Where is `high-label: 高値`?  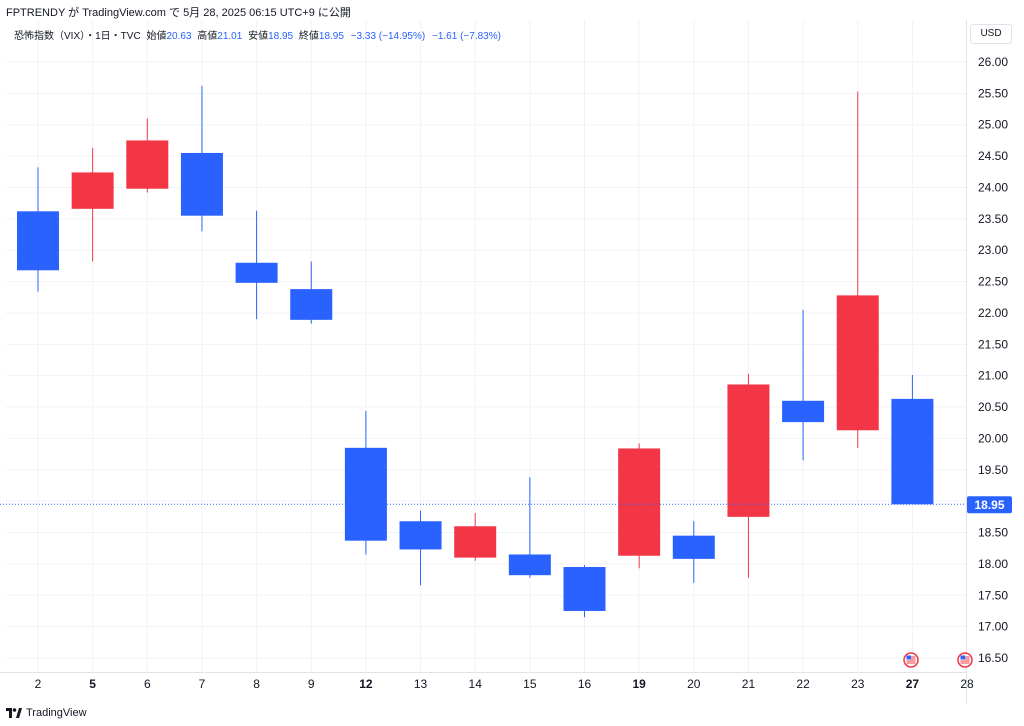 high-label: 高値 is located at coordinates (207, 36).